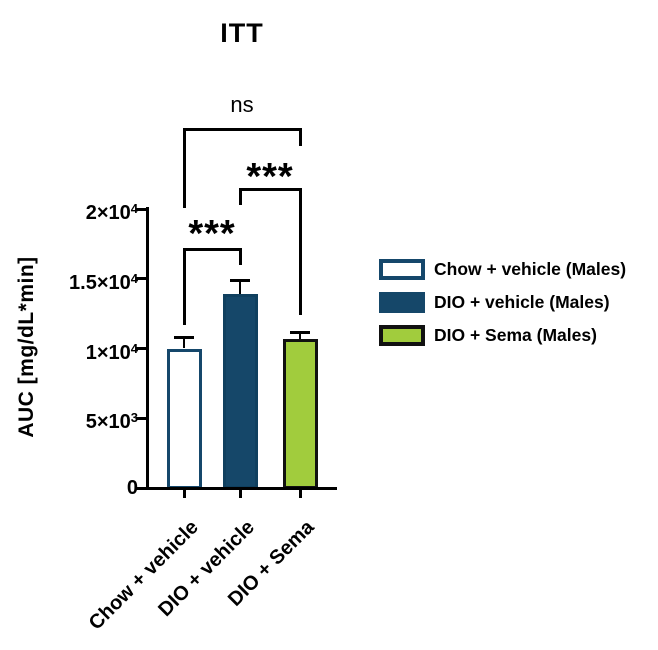  What do you see at coordinates (522, 302) in the screenshot?
I see `legend-label: DIO + vehicle (Males)` at bounding box center [522, 302].